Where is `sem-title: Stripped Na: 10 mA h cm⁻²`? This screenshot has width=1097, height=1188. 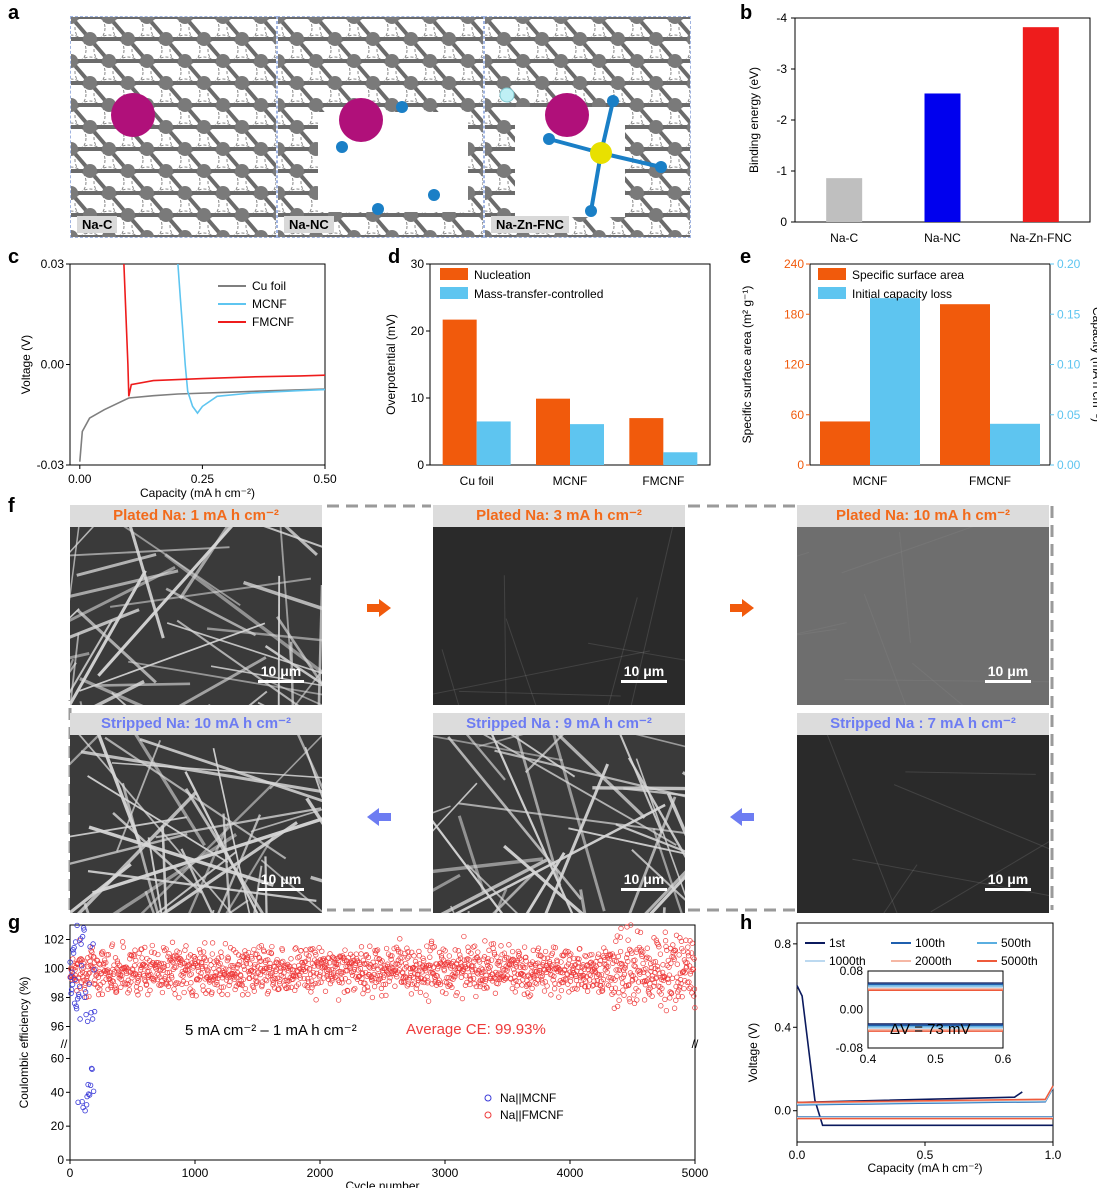 sem-title: Stripped Na: 10 mA h cm⁻² is located at coordinates (196, 724).